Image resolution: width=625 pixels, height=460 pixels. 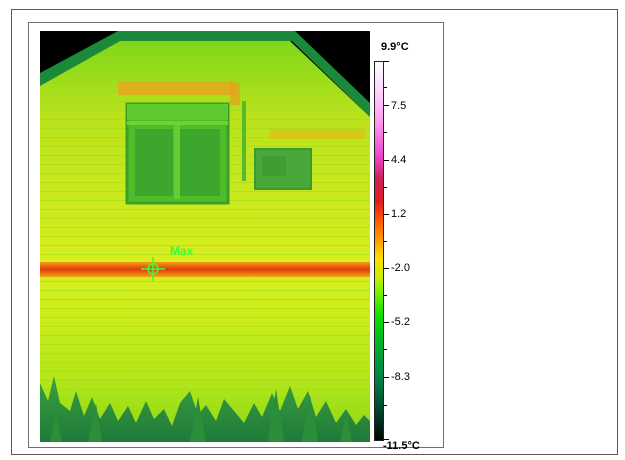 What do you see at coordinates (182, 251) in the screenshot?
I see `max-marker-label: Max` at bounding box center [182, 251].